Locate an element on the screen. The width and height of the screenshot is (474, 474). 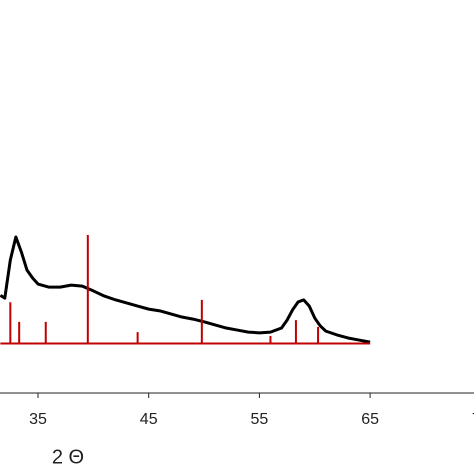
x-tick-label: 45 is located at coordinates (149, 419).